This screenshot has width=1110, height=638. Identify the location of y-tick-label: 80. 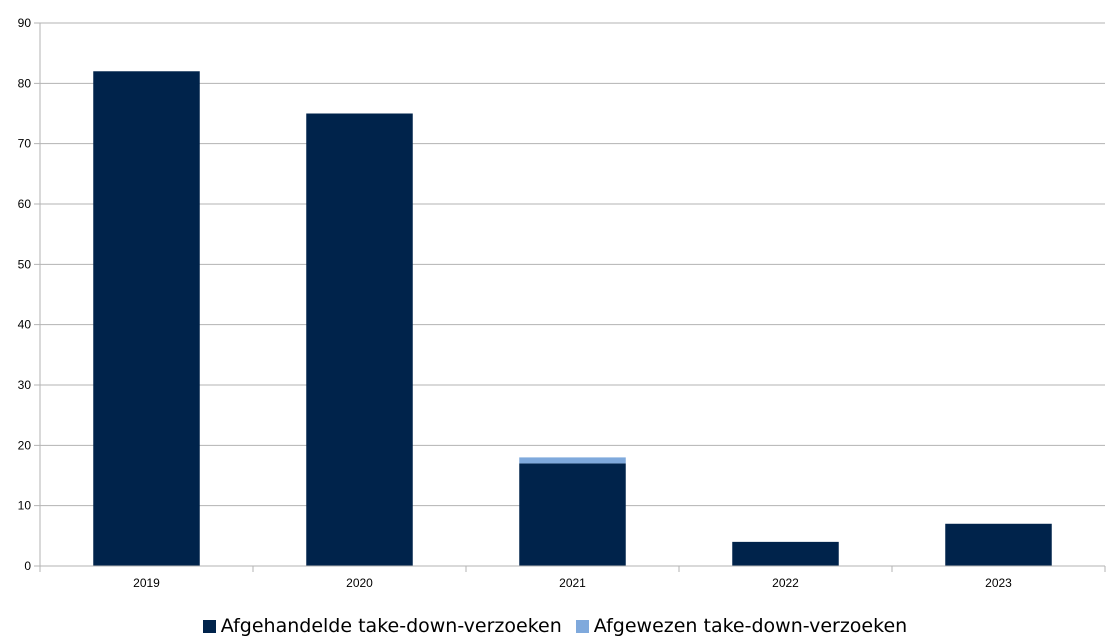
(25, 83).